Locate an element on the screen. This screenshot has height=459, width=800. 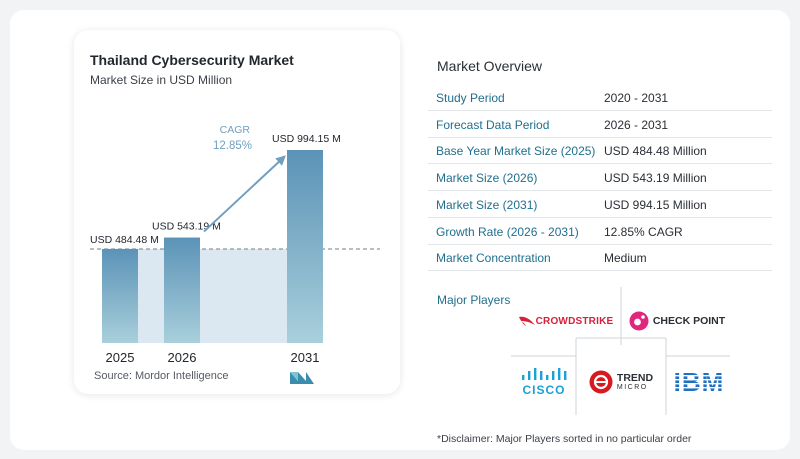
overview-row-label: Forecast Data Period is located at coordinates (493, 124).